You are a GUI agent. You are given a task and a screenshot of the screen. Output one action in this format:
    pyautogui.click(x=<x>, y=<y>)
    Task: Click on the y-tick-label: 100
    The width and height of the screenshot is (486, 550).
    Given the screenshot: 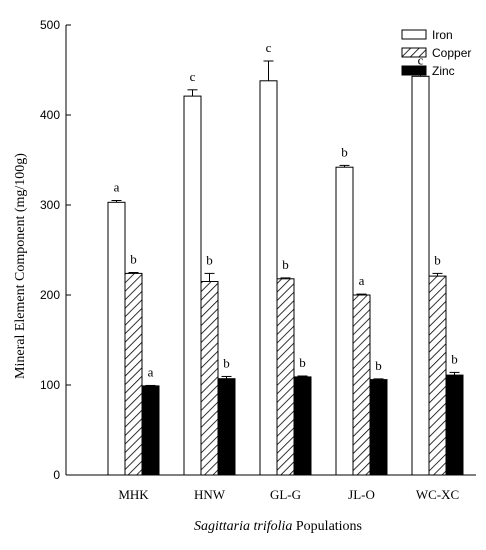 What is the action you would take?
    pyautogui.click(x=50, y=385)
    